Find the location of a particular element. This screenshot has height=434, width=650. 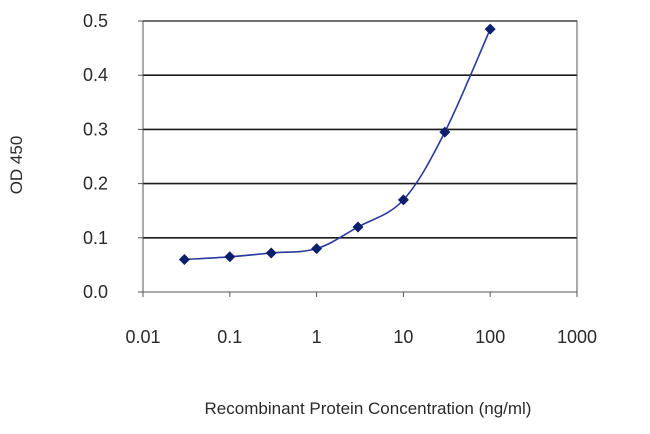

x-tick-label: 0.1 is located at coordinates (229, 337).